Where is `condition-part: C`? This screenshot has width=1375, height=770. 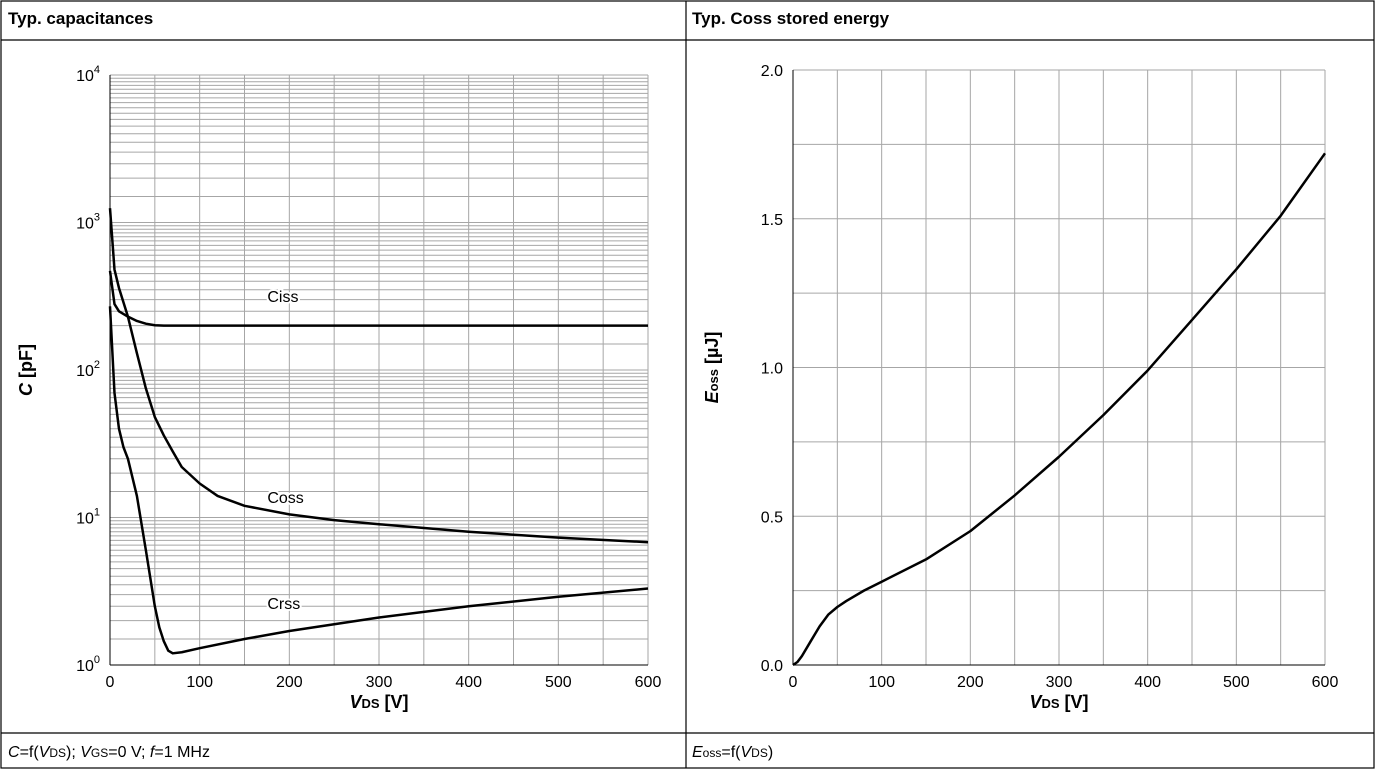
condition-part: C is located at coordinates (14, 752).